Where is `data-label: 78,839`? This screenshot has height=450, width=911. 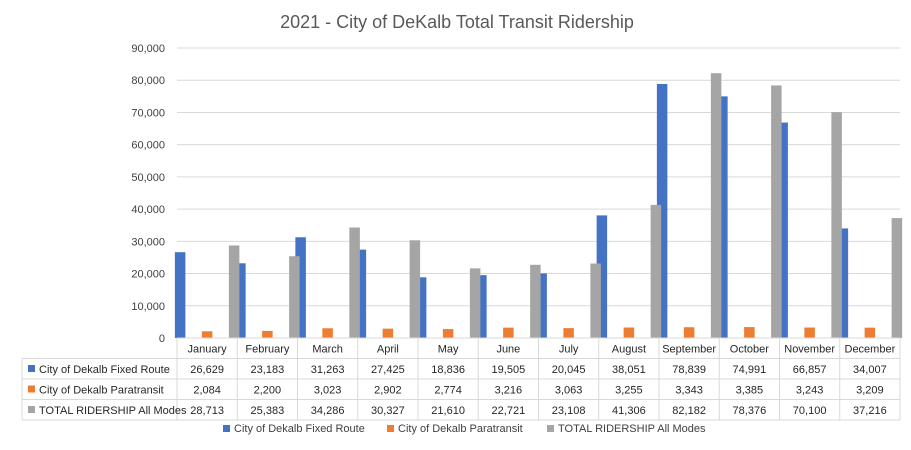
data-label: 78,839 is located at coordinates (689, 370).